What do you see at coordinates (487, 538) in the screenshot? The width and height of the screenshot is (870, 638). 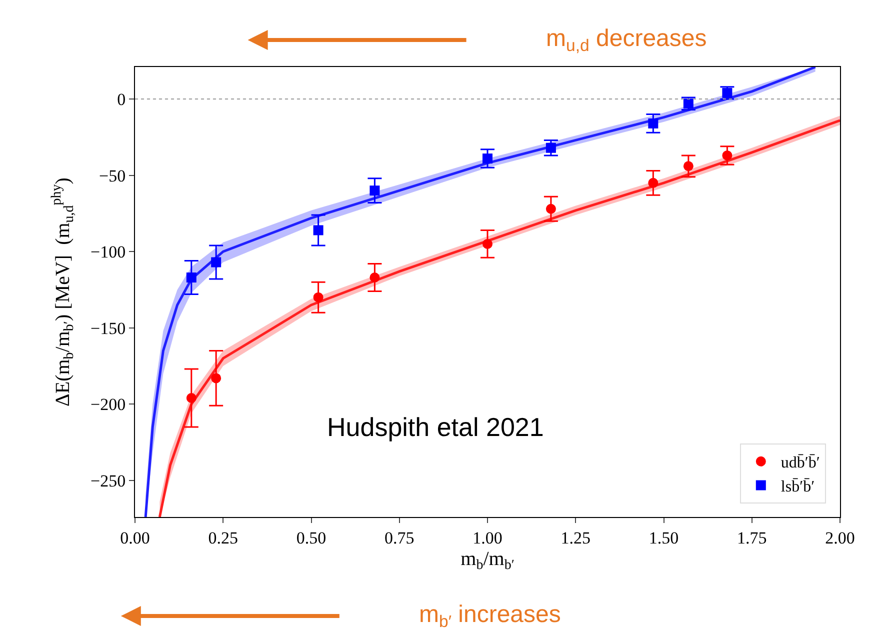 I see `x-tick-label: 1.00` at bounding box center [487, 538].